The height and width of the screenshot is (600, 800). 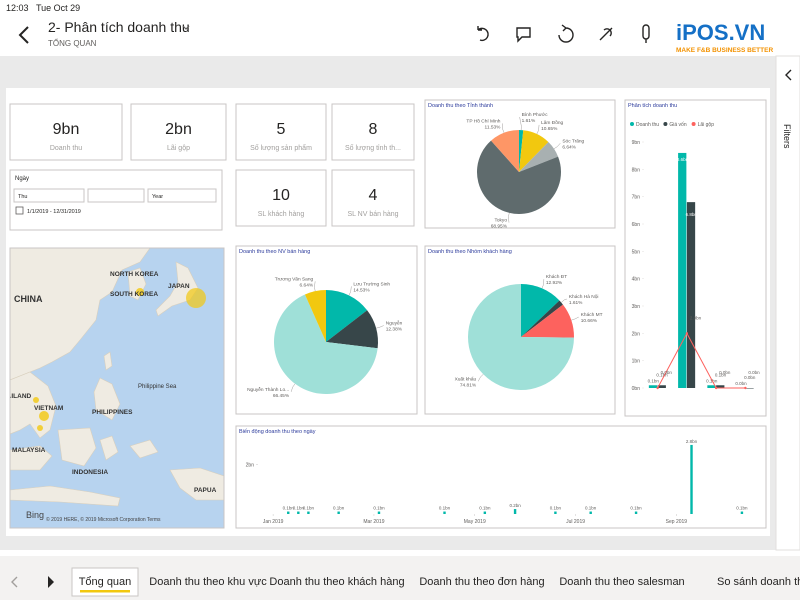 What do you see at coordinates (208, 582) in the screenshot?
I see `page-tab: Doanh thu theo khu vực` at bounding box center [208, 582].